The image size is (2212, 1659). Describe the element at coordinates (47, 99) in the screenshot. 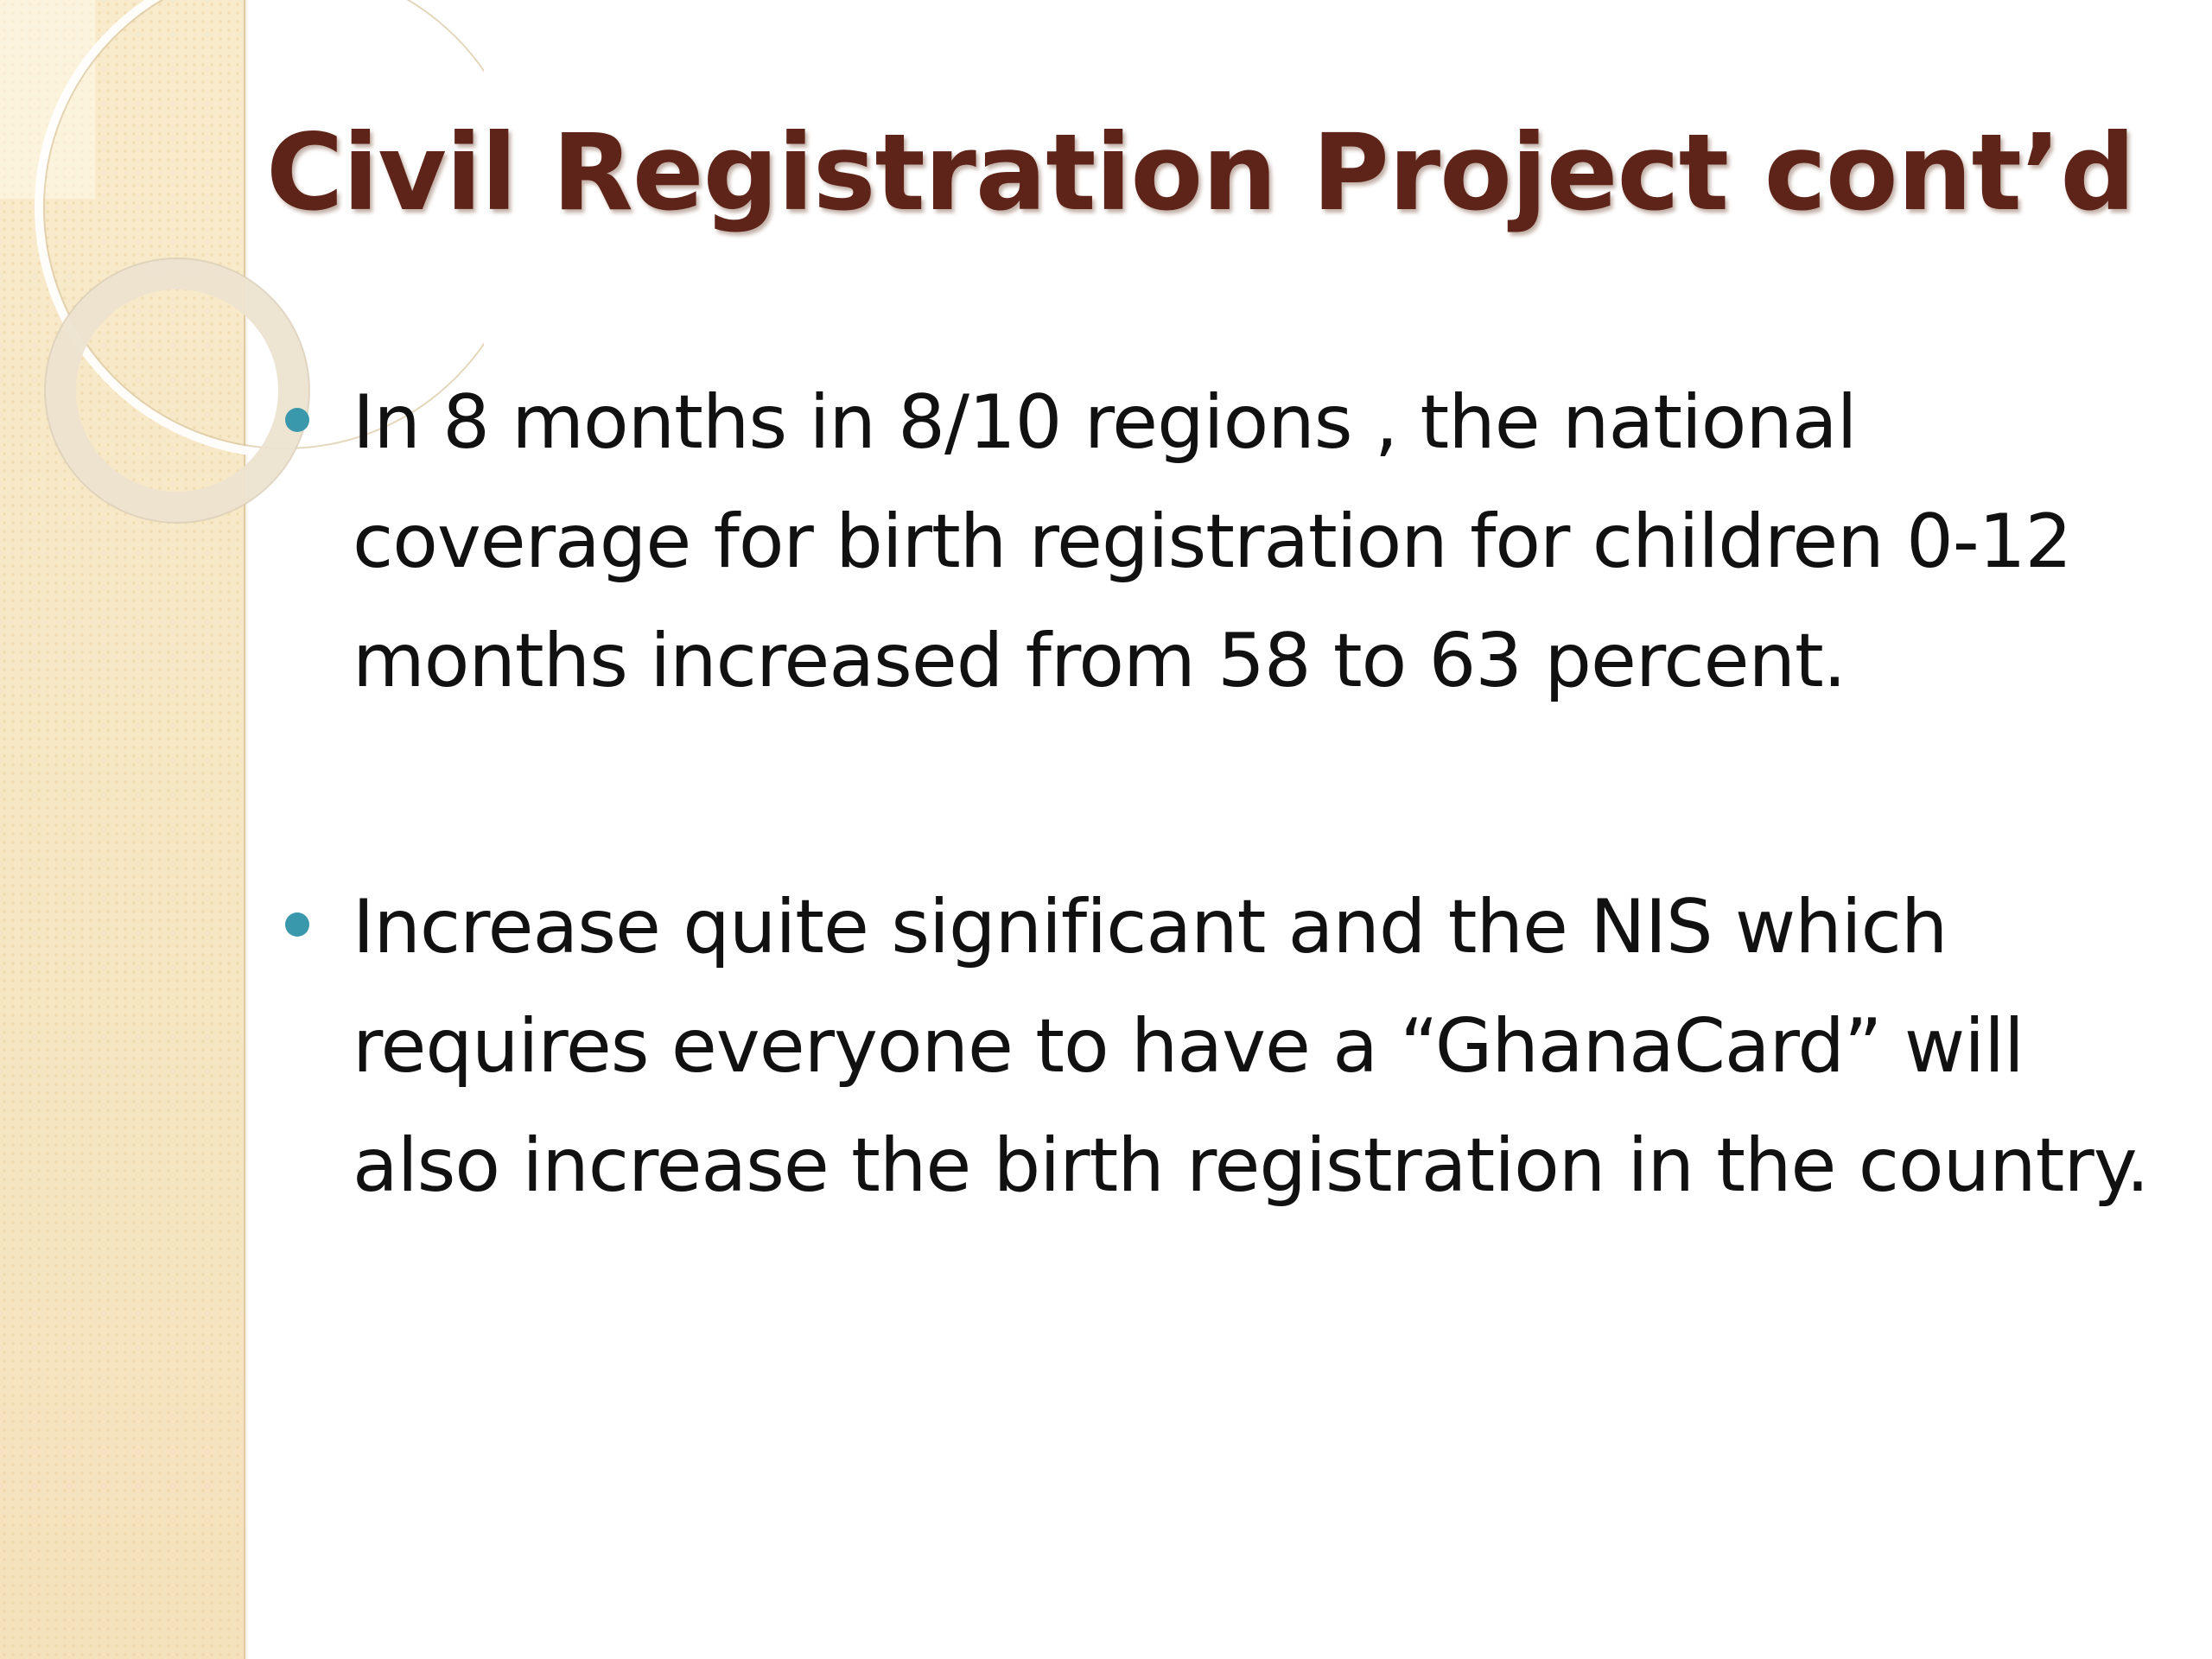

I see `decorative-corner-square` at that location.